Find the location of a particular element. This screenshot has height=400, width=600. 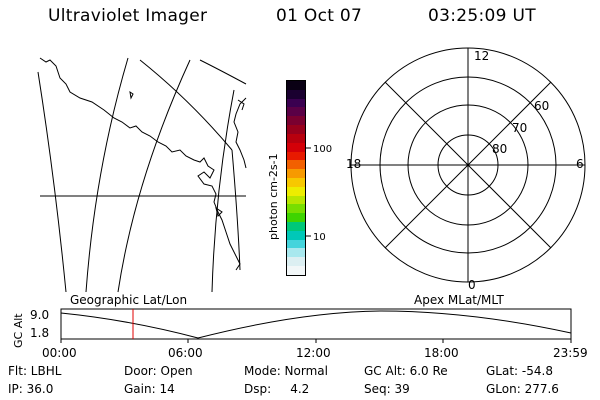

lat-label-80: 80 is located at coordinates (499, 149).